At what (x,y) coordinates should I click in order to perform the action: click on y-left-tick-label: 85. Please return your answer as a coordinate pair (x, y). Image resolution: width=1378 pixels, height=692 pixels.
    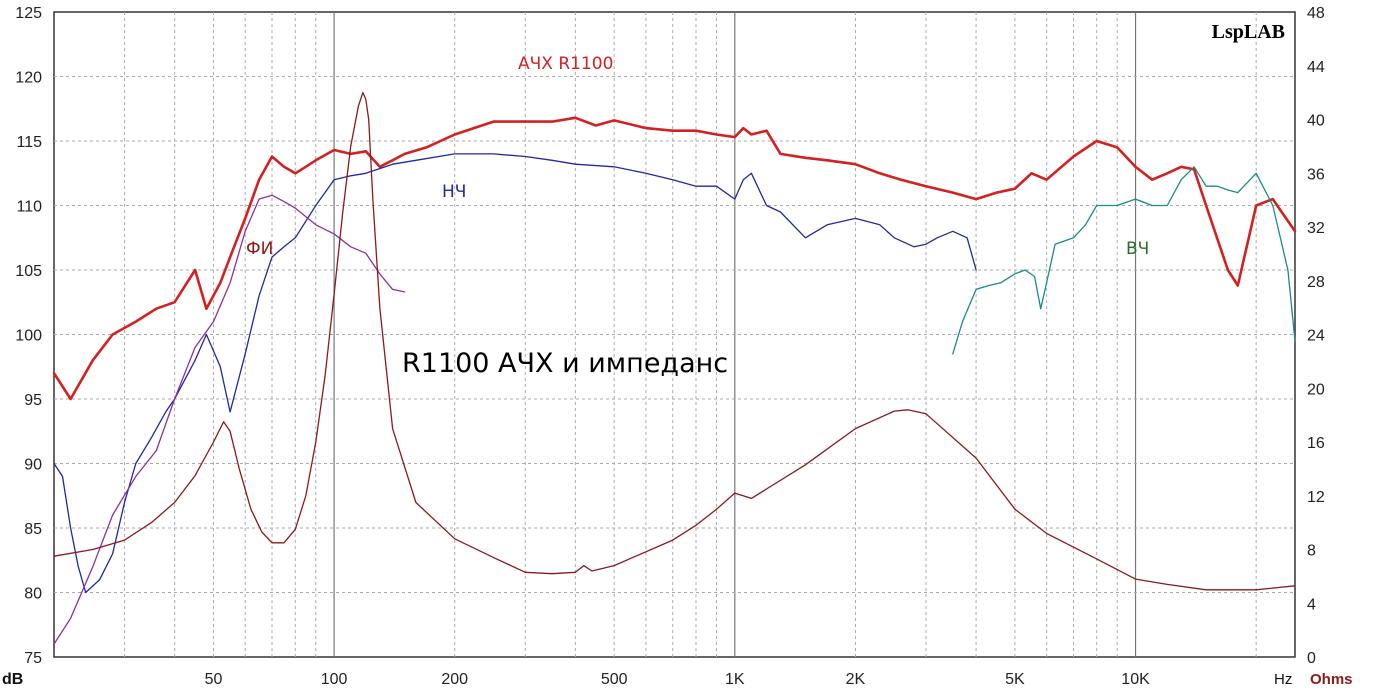
    Looking at the image, I should click on (33, 529).